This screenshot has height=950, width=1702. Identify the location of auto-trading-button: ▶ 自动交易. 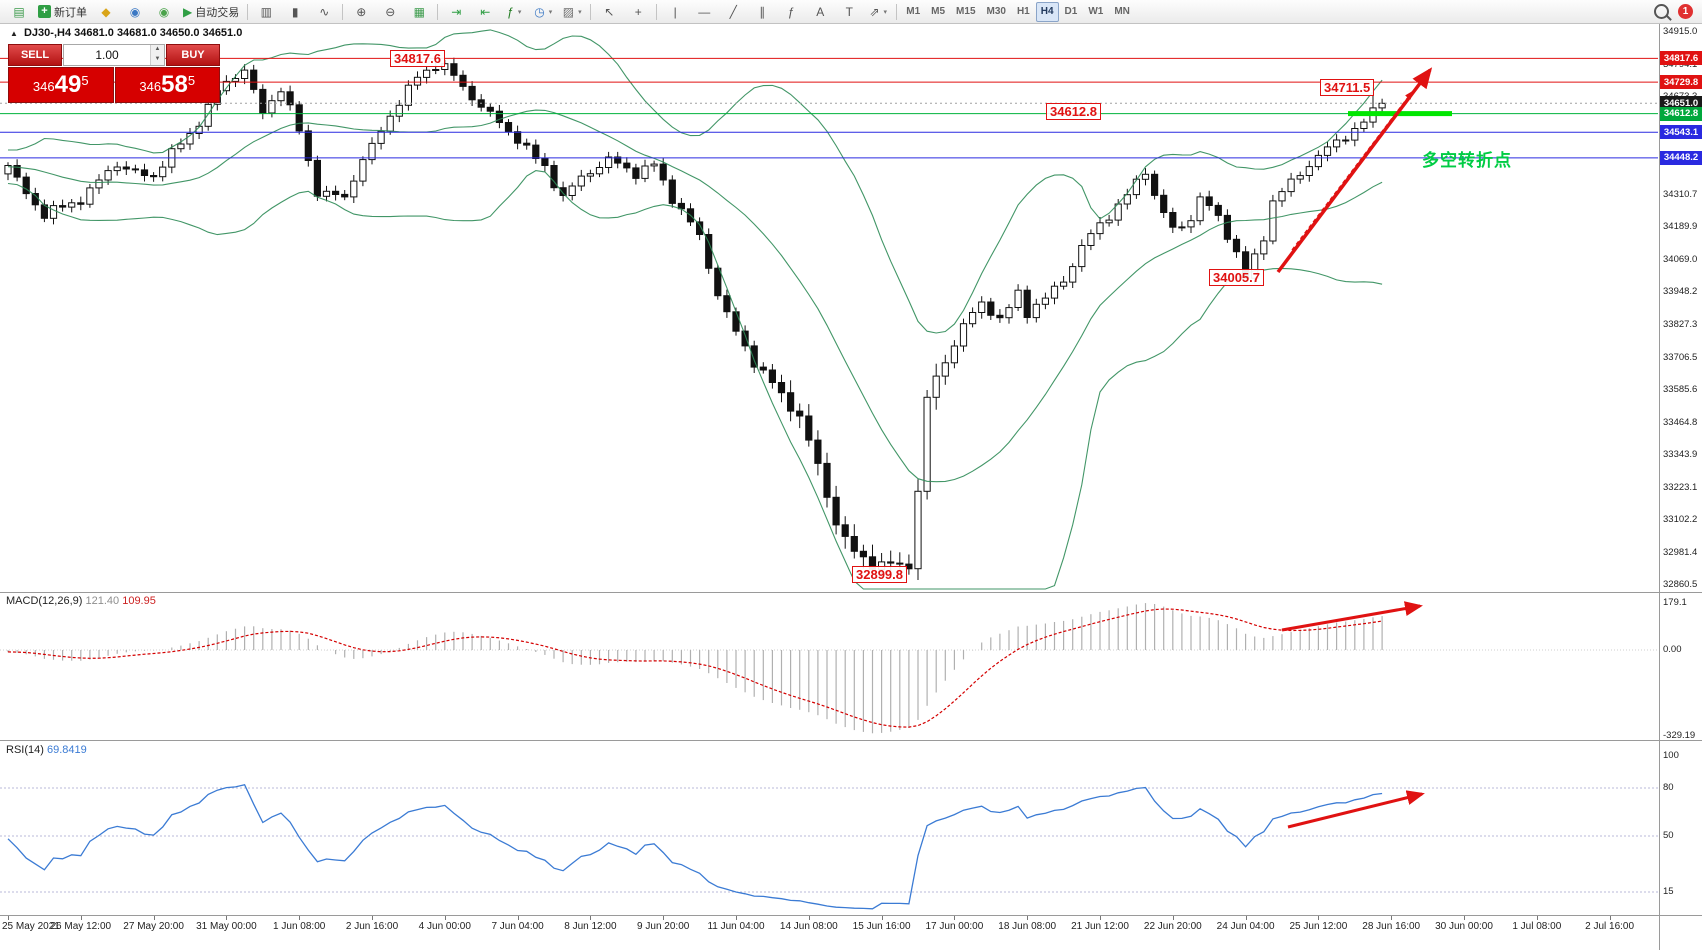
(211, 12).